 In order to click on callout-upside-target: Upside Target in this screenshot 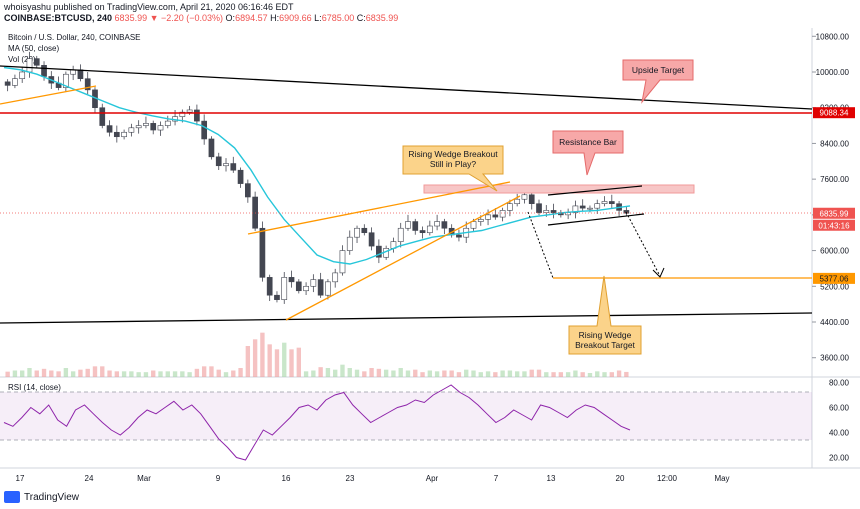, I will do `click(658, 81)`.